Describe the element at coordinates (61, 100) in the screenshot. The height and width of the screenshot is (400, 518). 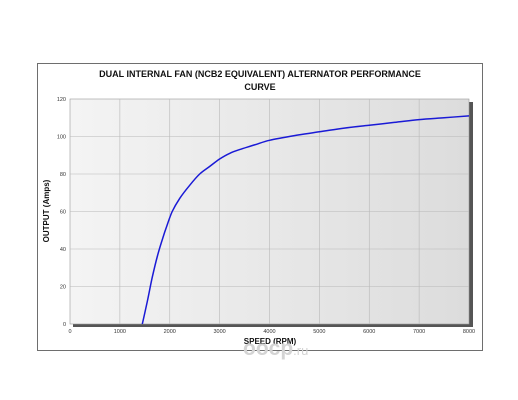
I see `y-tick-label: 120` at that location.